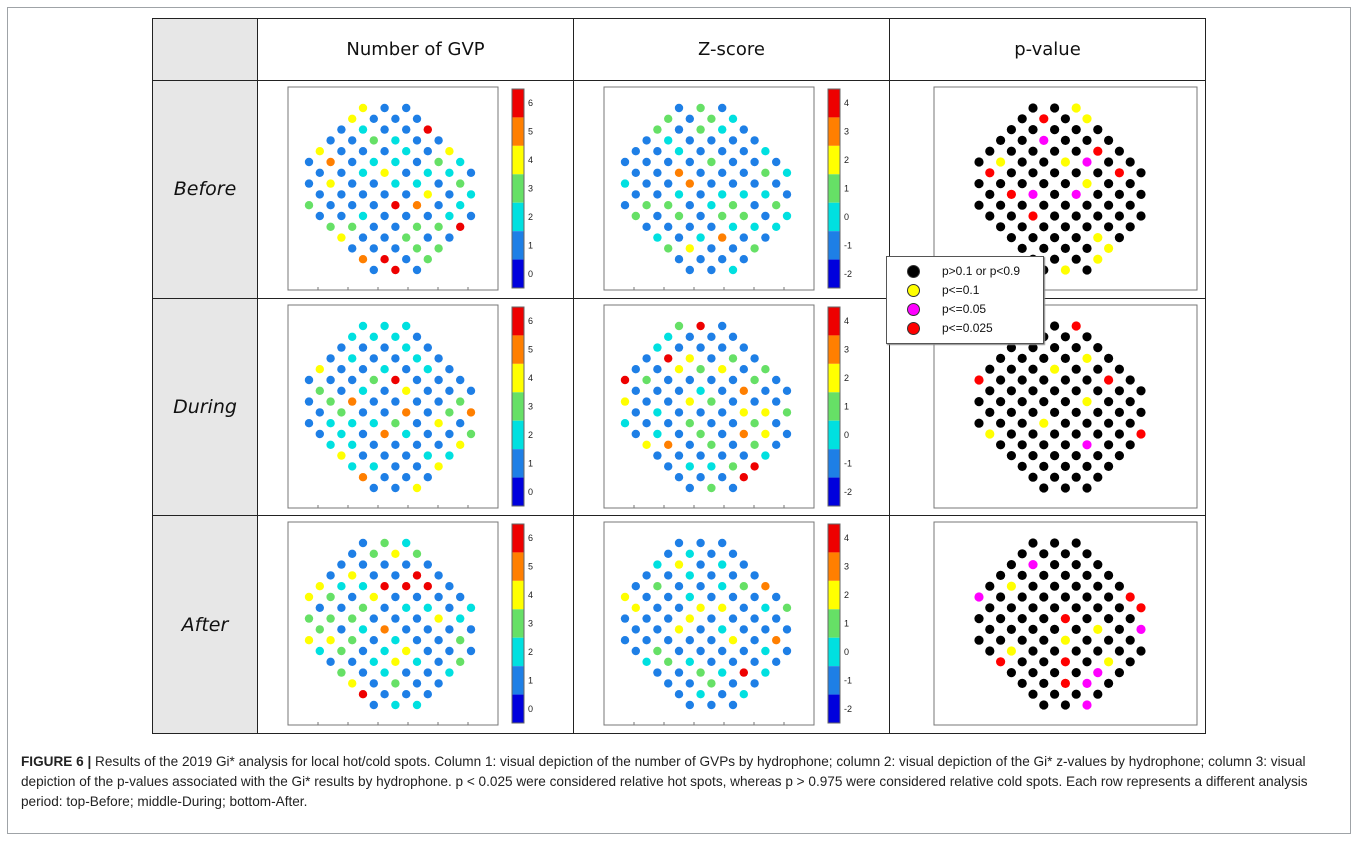 The width and height of the screenshot is (1358, 841). Describe the element at coordinates (530, 492) in the screenshot. I see `colorbar-tick-label: 0` at that location.